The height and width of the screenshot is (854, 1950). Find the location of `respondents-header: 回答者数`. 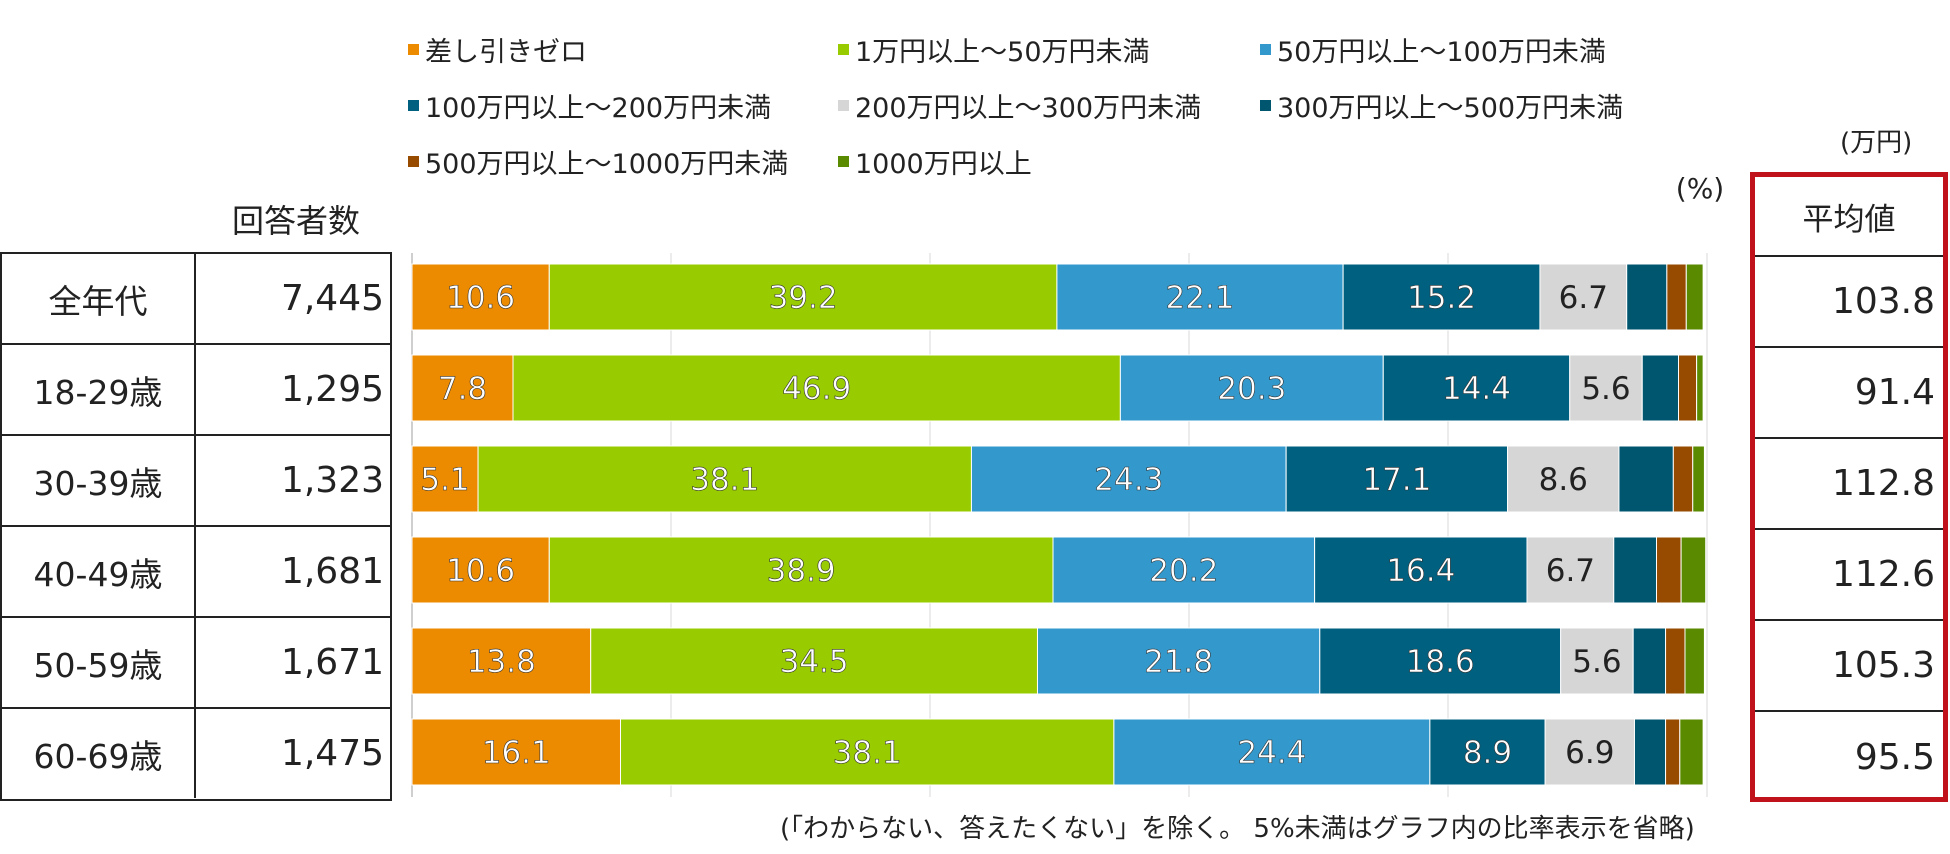

respondents-header: 回答者数 is located at coordinates (295, 221).